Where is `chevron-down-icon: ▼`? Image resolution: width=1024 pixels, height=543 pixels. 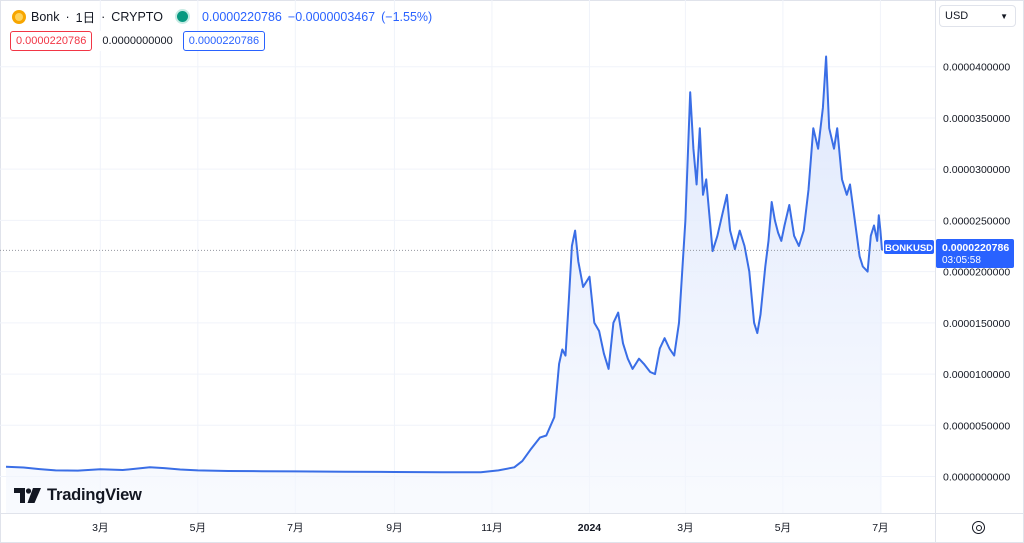
chevron-down-icon: ▼ is located at coordinates (1004, 16).